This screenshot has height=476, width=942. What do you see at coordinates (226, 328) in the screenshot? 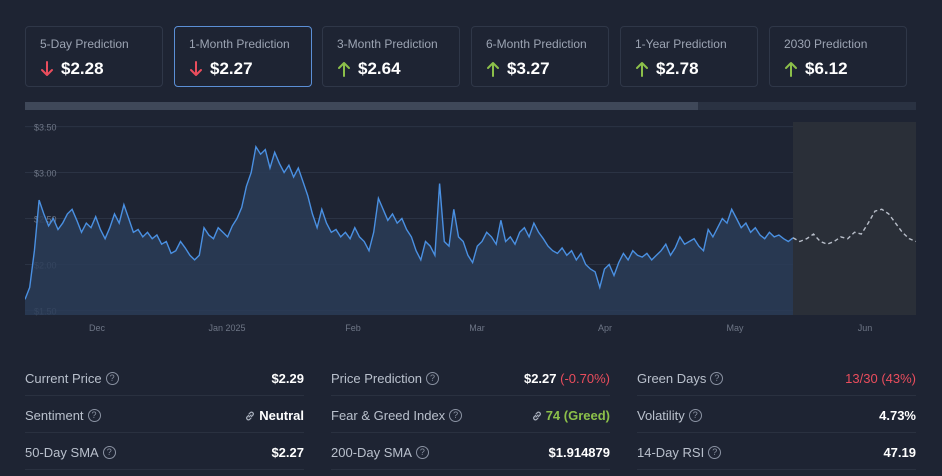
I see `x-tick-label: Jan 2025` at bounding box center [226, 328].